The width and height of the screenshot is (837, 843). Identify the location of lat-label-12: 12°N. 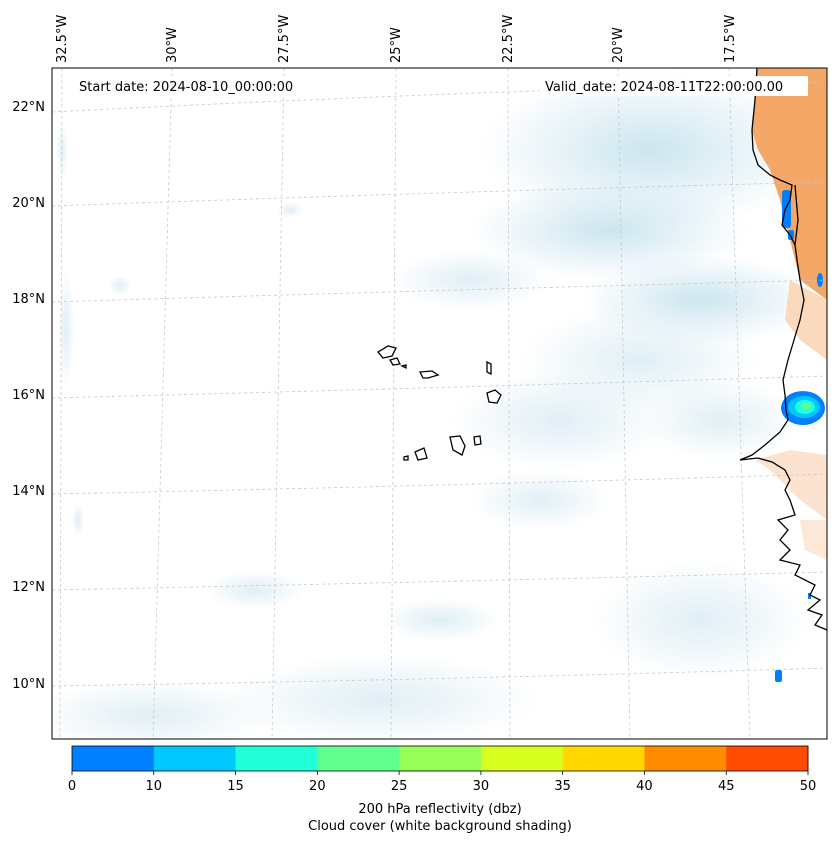
(28, 587).